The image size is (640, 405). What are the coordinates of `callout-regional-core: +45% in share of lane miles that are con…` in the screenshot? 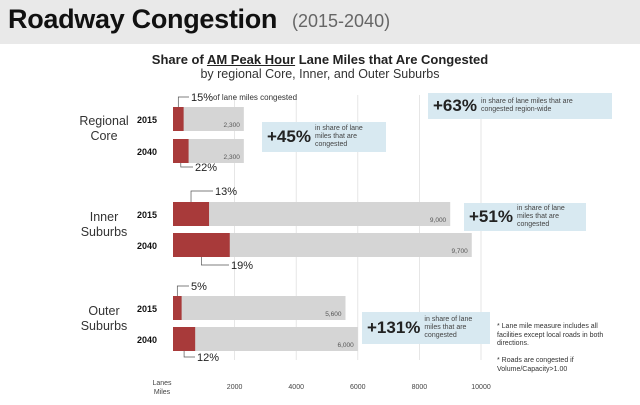 It's located at (324, 137).